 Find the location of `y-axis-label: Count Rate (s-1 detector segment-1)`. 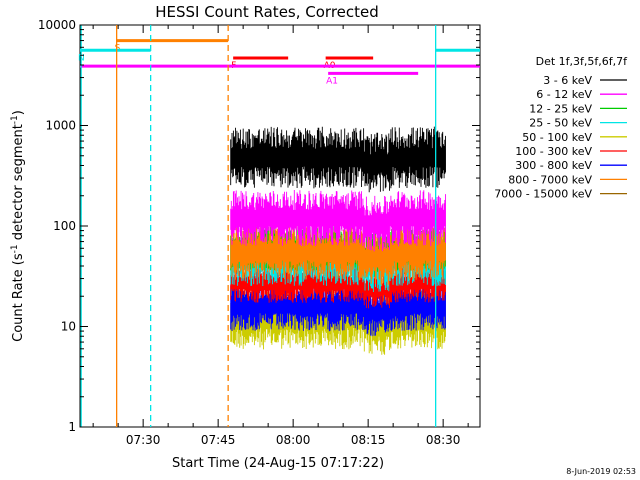

y-axis-label: Count Rate (s-1 detector segment-1) is located at coordinates (18, 226).